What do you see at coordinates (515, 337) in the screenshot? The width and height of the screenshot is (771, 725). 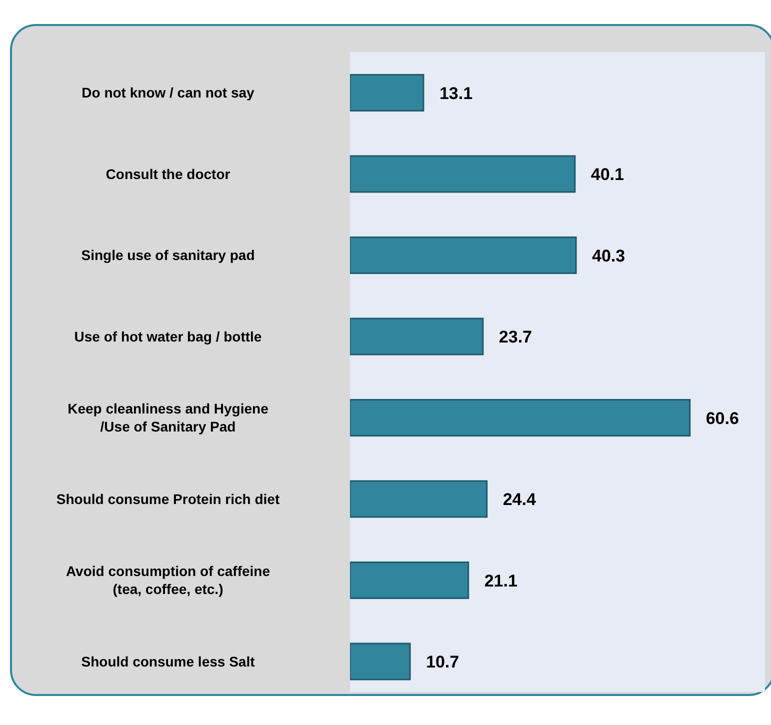 I see `data-label: 23.7` at bounding box center [515, 337].